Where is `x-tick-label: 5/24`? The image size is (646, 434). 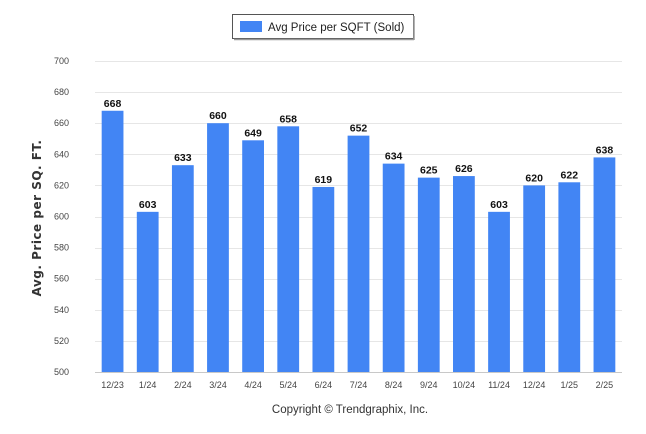 x-tick-label: 5/24 is located at coordinates (288, 385).